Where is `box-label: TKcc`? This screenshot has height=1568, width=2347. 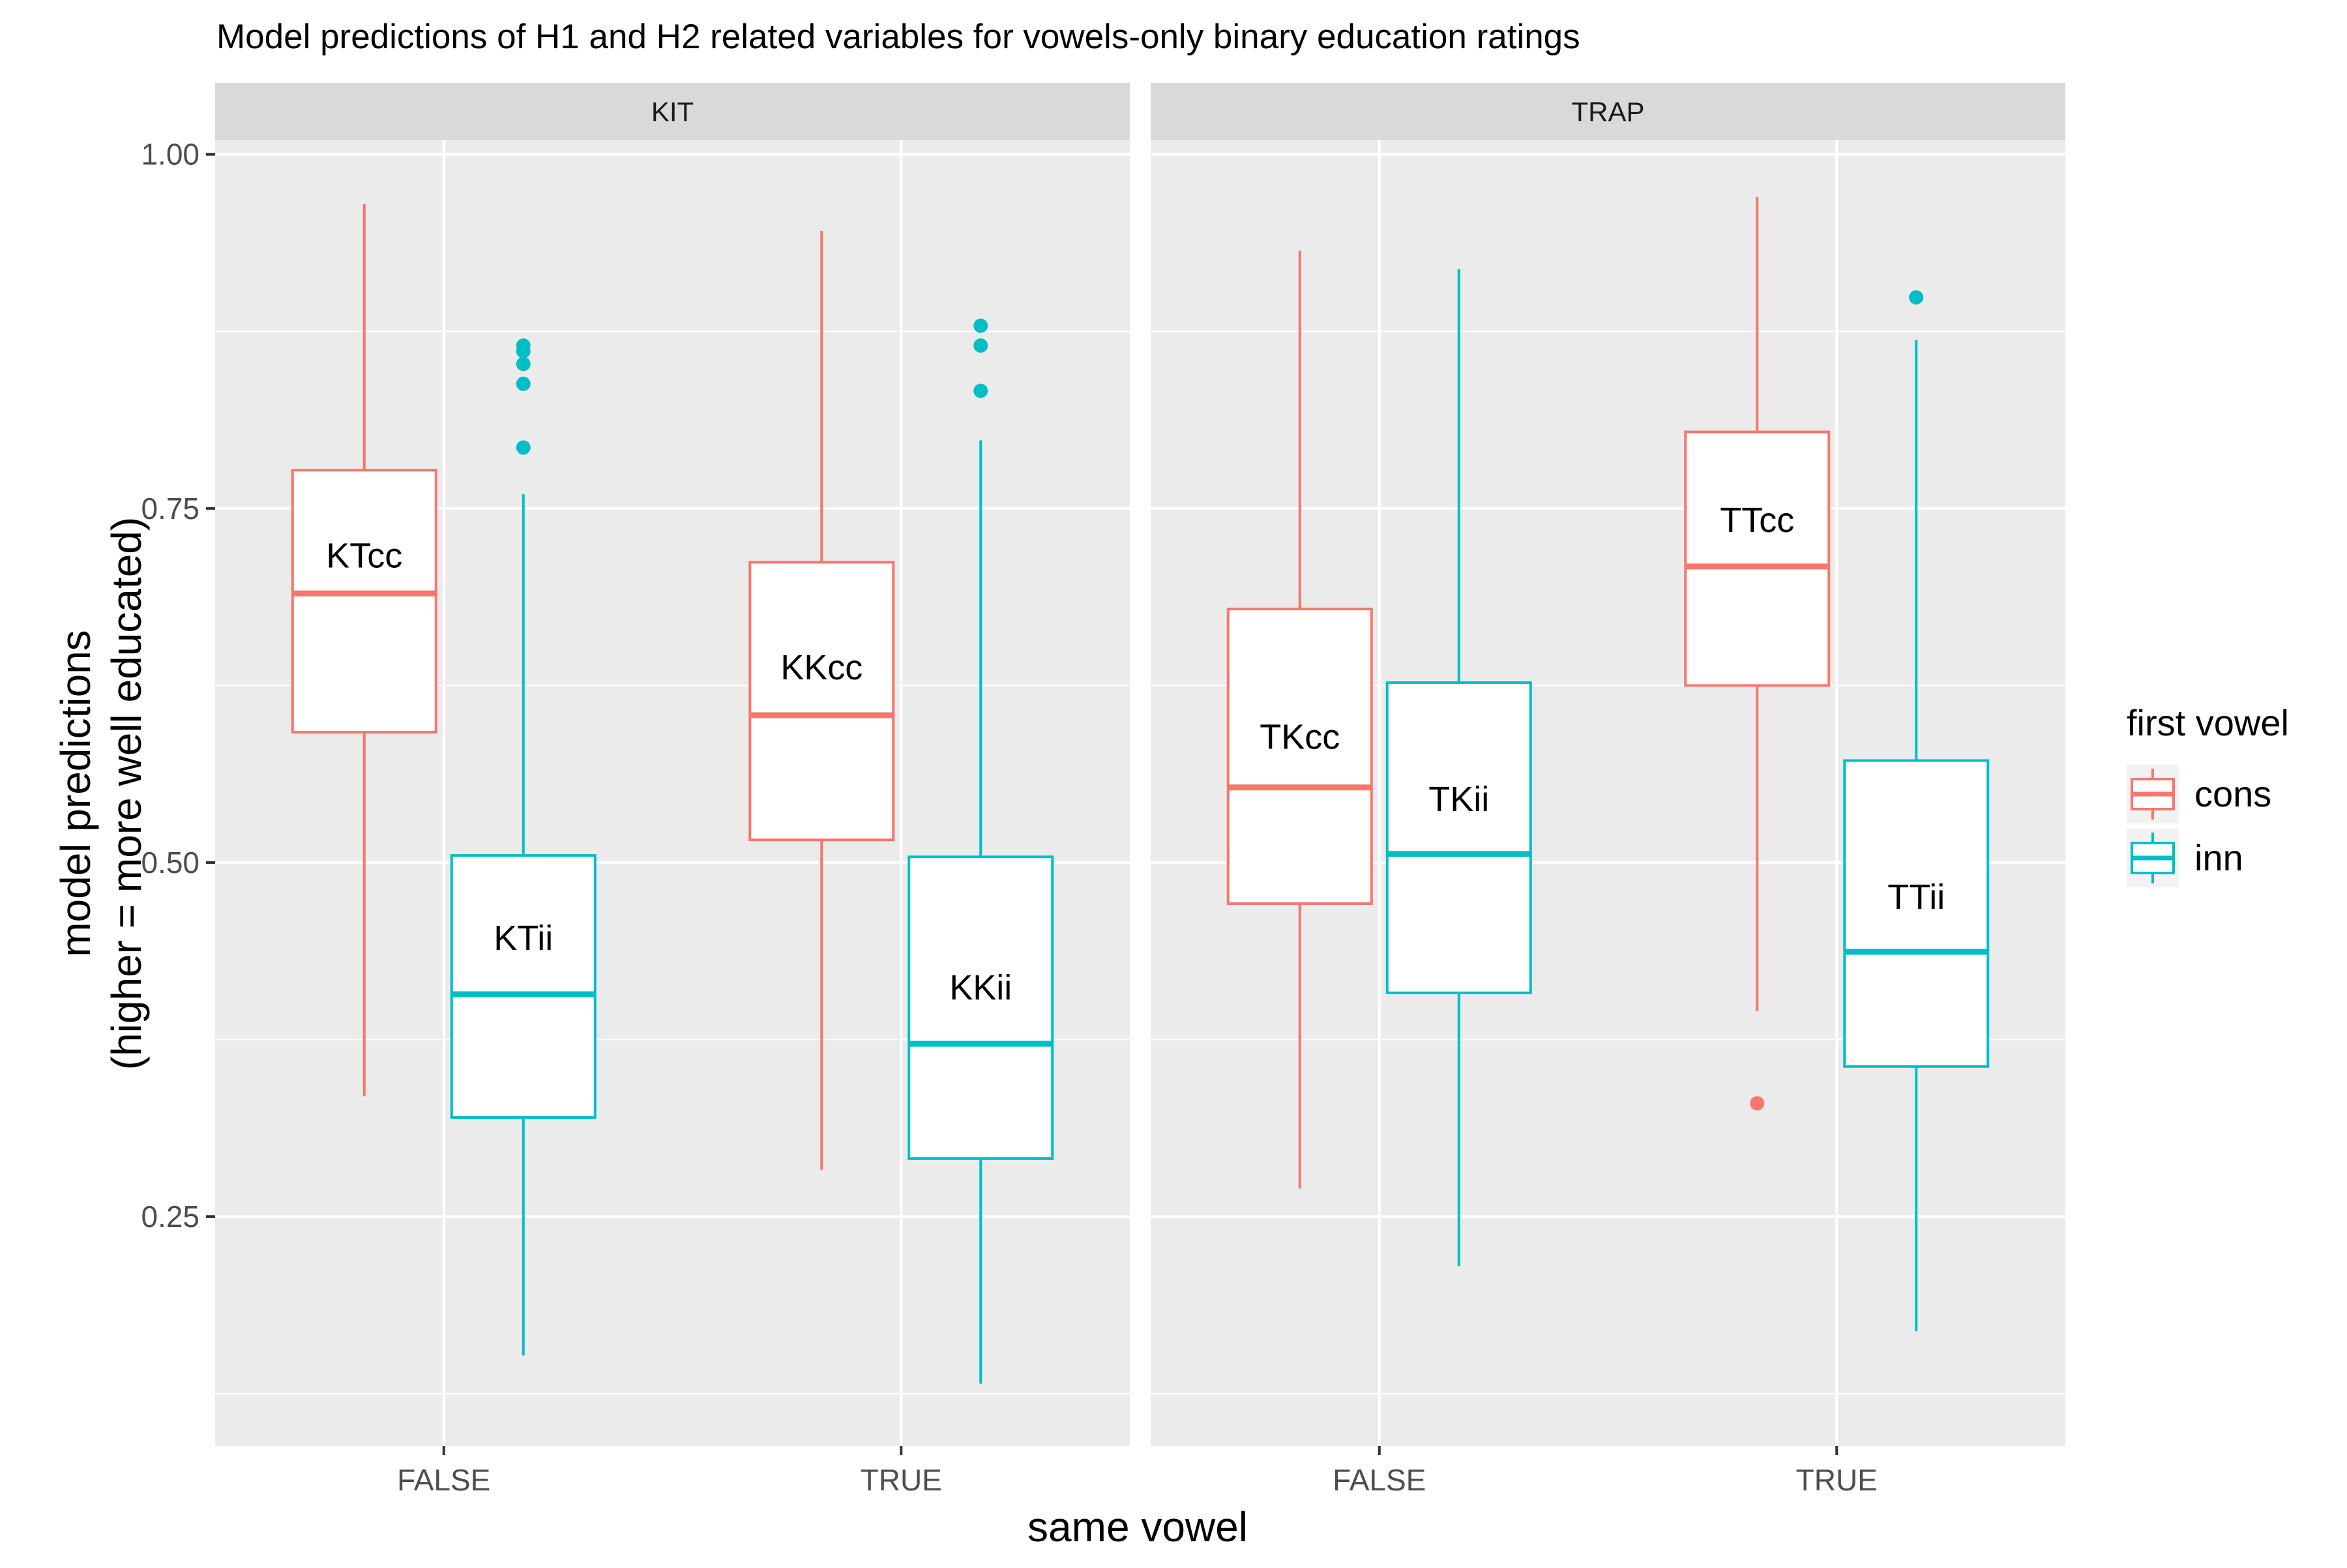
box-label: TKcc is located at coordinates (1300, 738).